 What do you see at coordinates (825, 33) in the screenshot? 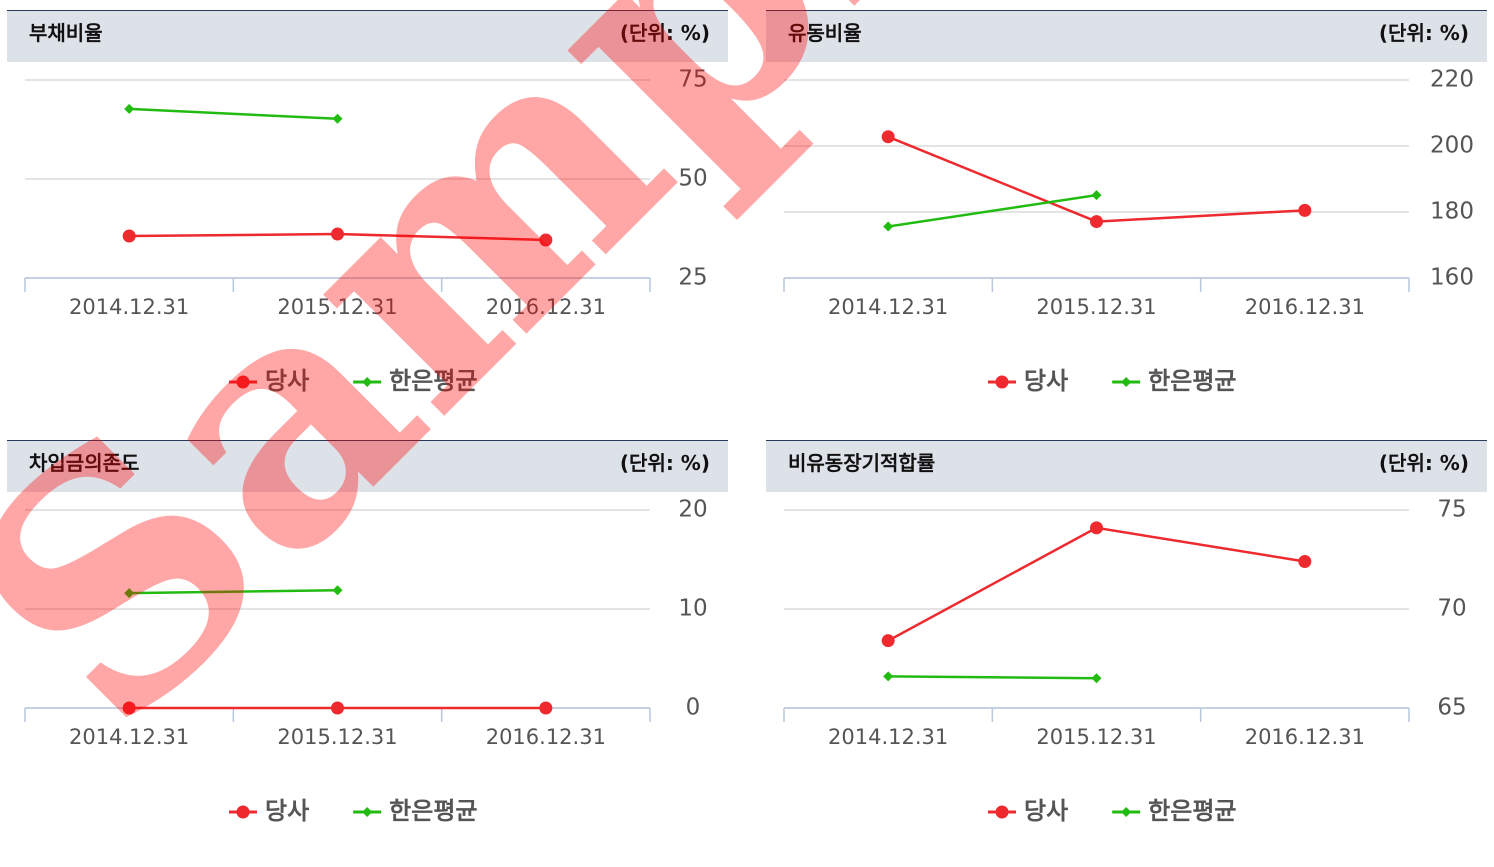
I see `panel-title: 유동비율` at bounding box center [825, 33].